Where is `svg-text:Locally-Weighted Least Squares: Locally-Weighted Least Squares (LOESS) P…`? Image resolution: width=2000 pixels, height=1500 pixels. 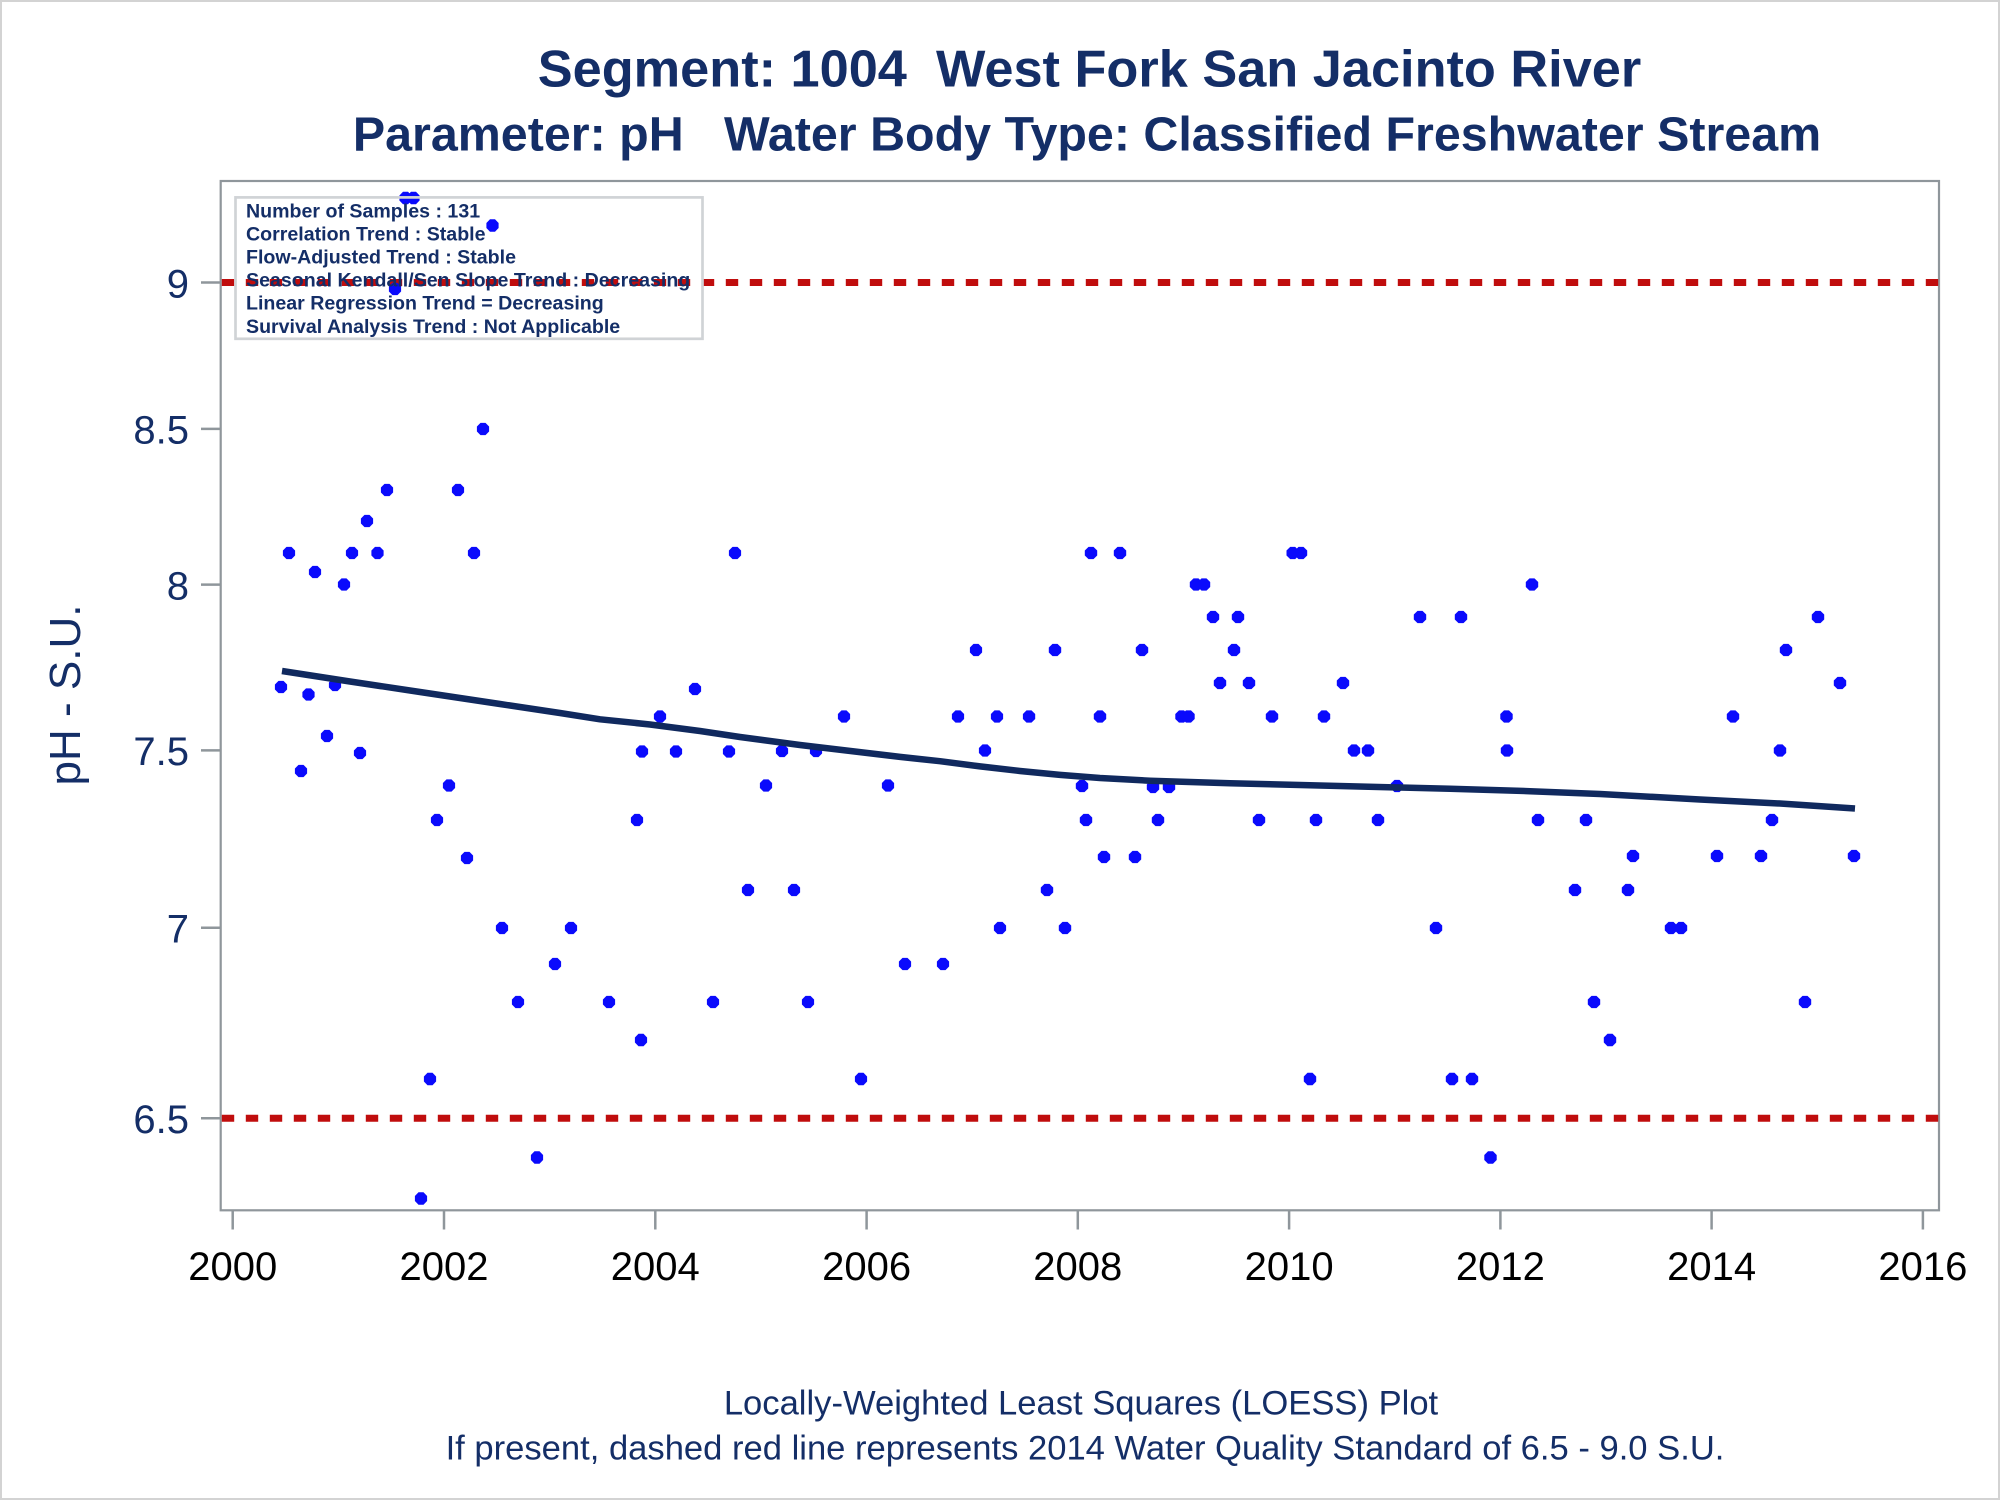
svg-text:Locally-Weighted Least Squares: Locally-Weighted Least Squares (LOESS) P… is located at coordinates (1081, 1404).